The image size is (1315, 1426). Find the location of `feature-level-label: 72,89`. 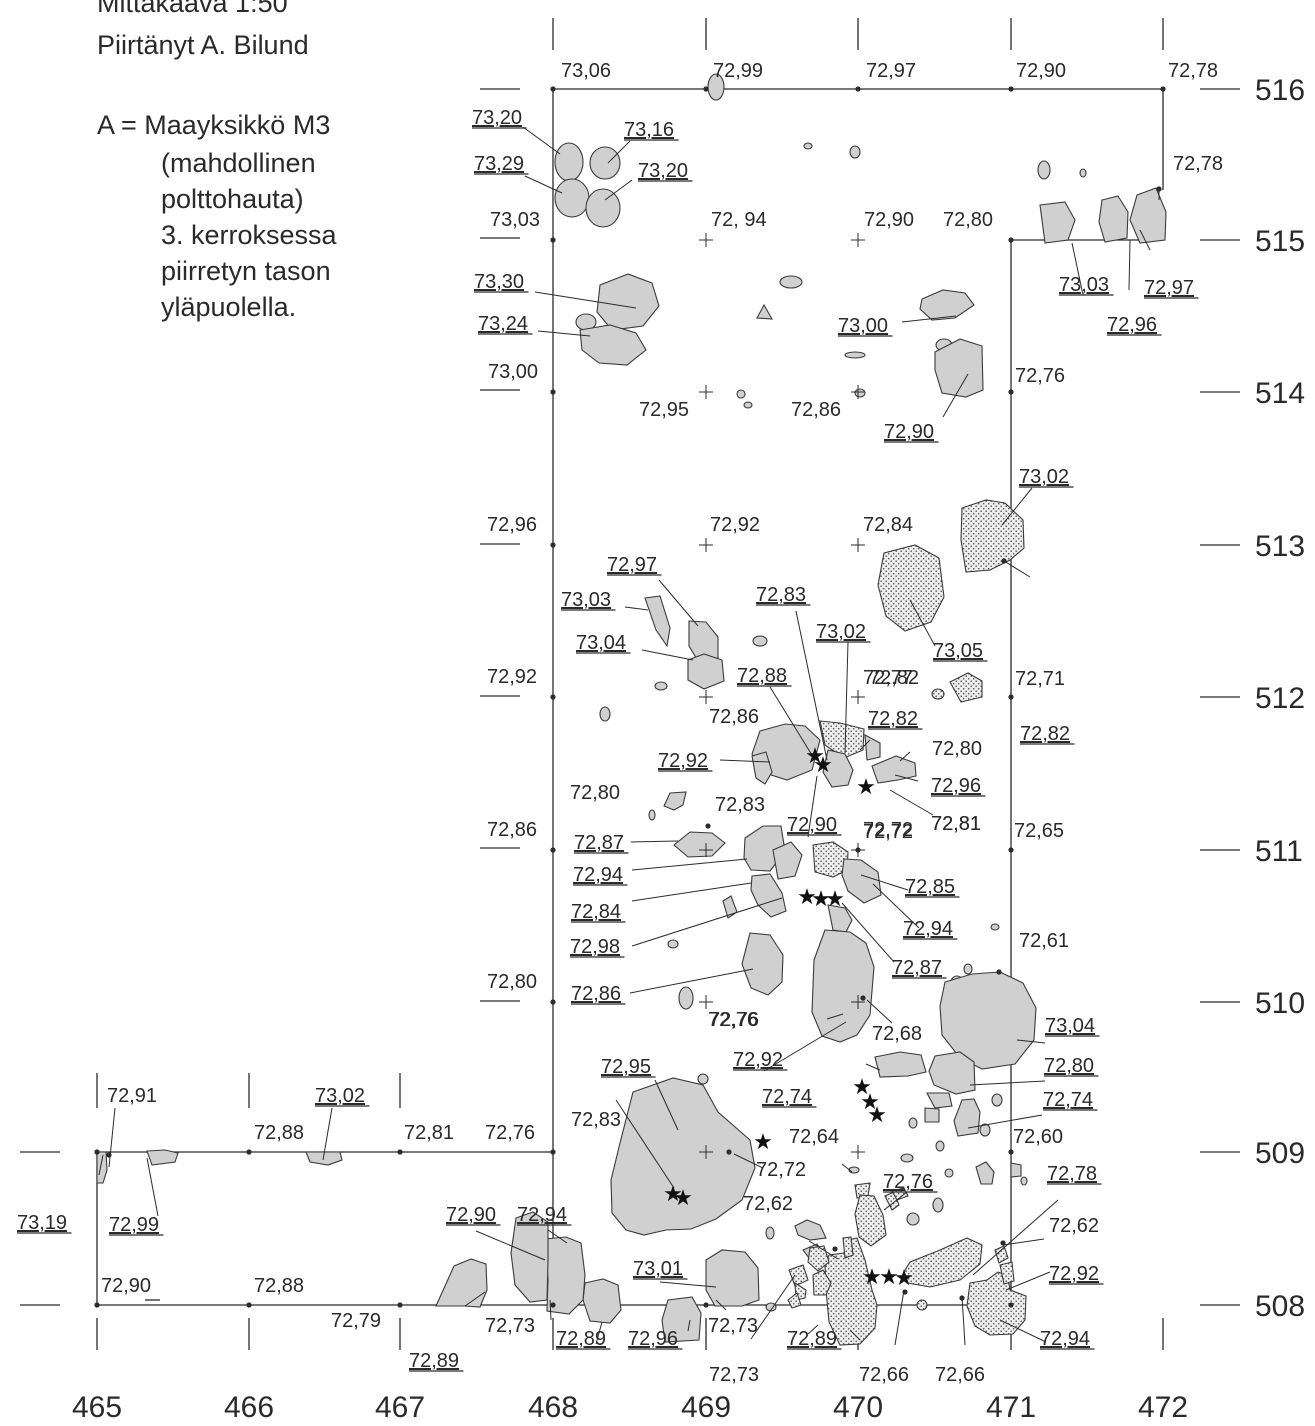

feature-level-label: 72,89 is located at coordinates (812, 1339).